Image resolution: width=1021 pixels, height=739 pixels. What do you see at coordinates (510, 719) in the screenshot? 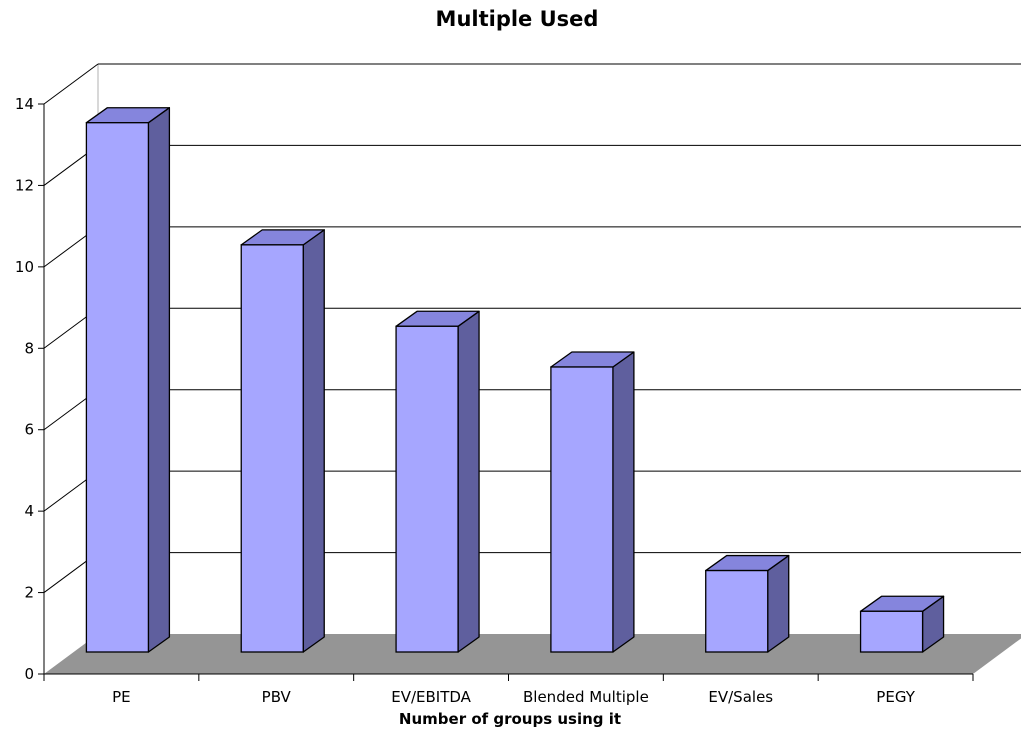
I see `x-axis-title: Number of groups using it` at bounding box center [510, 719].